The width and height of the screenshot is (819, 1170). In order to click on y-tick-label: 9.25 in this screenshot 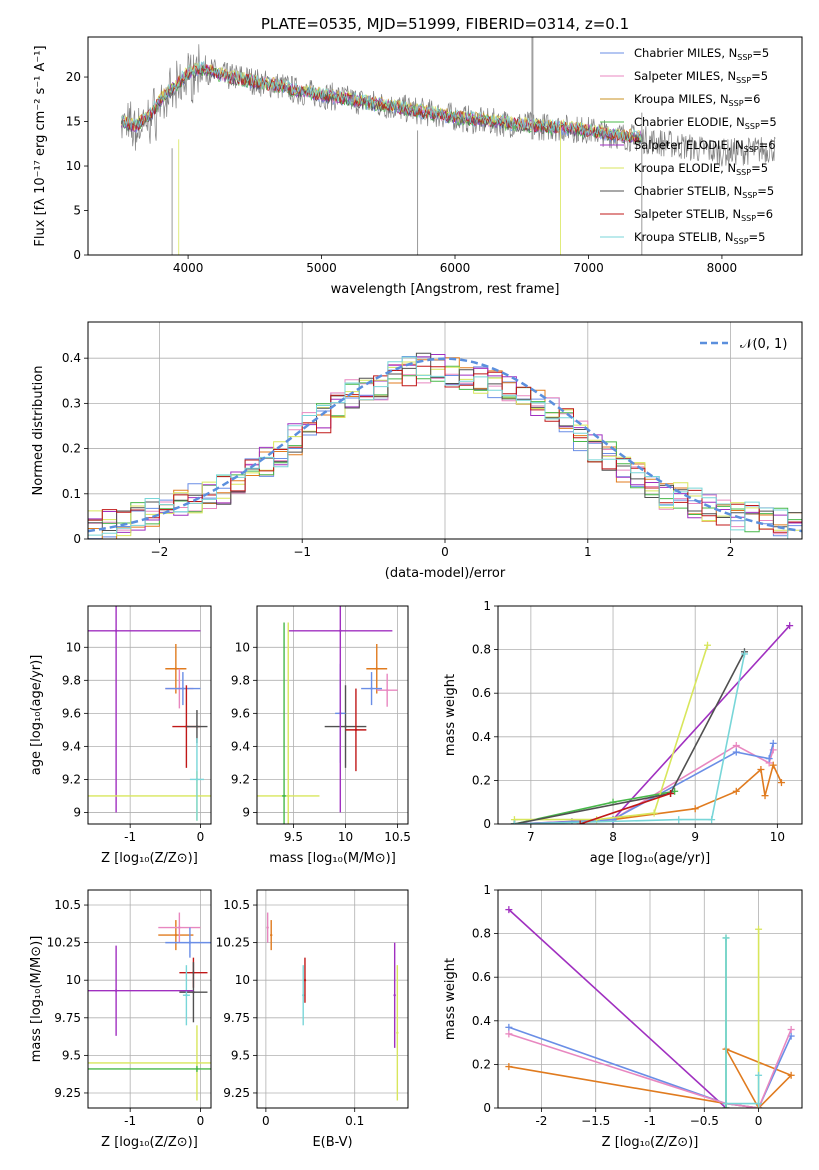, I will do `click(67, 1093)`.